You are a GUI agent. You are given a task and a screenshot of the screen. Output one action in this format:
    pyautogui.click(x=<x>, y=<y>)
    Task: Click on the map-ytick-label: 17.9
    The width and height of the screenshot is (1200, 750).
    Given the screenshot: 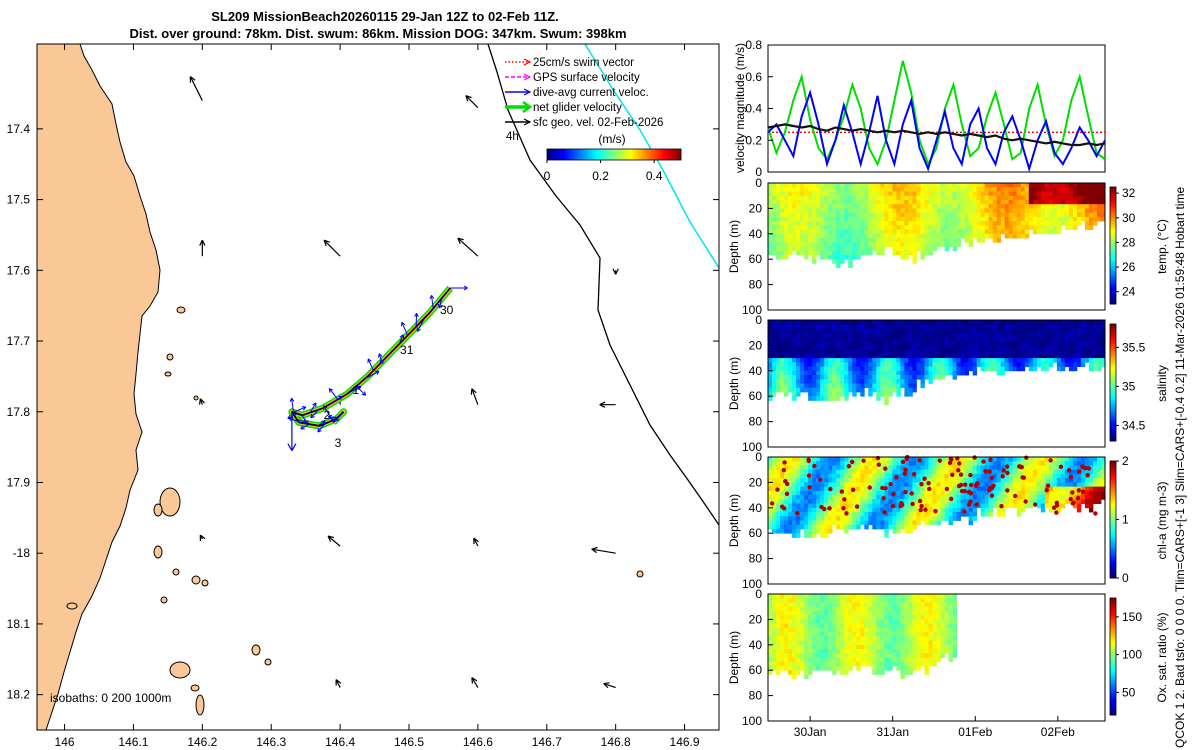 What is the action you would take?
    pyautogui.click(x=19, y=482)
    